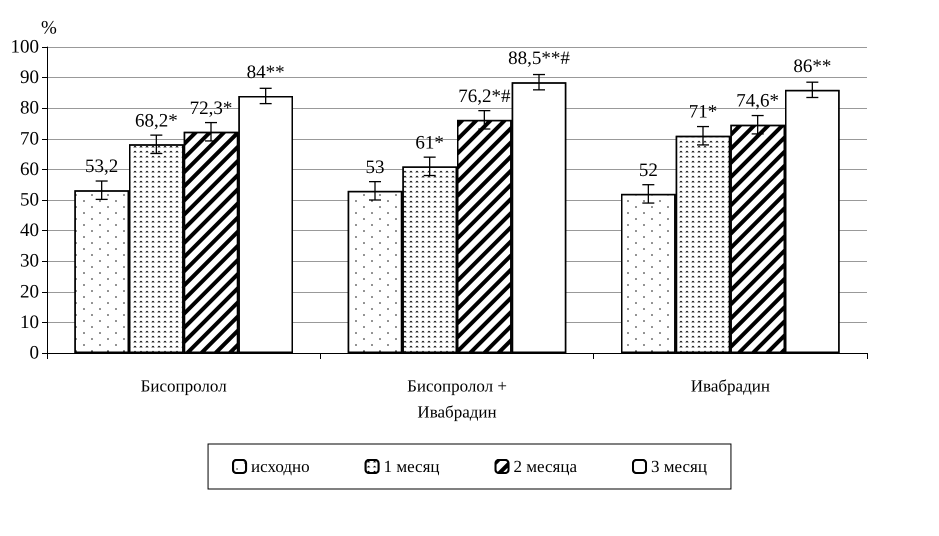 The width and height of the screenshot is (939, 536). I want to click on y-tick-label: 40, so click(29, 231).